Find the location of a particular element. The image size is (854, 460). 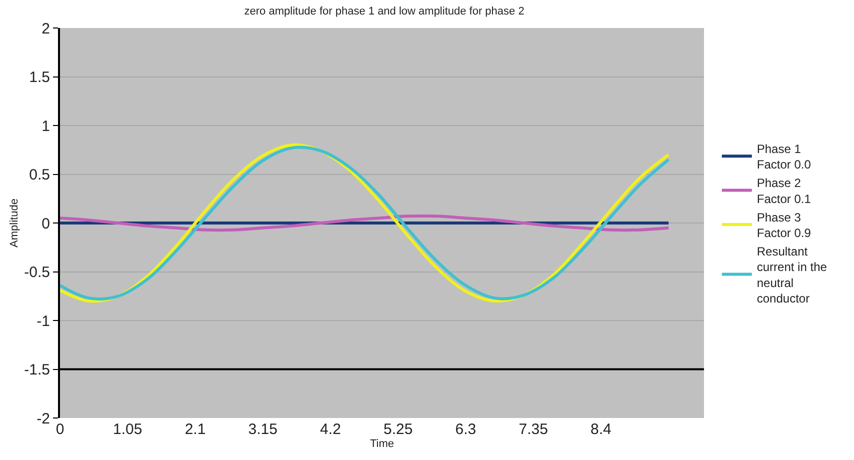

legend-label: Resultant current in the neutral conductor is located at coordinates (792, 275).